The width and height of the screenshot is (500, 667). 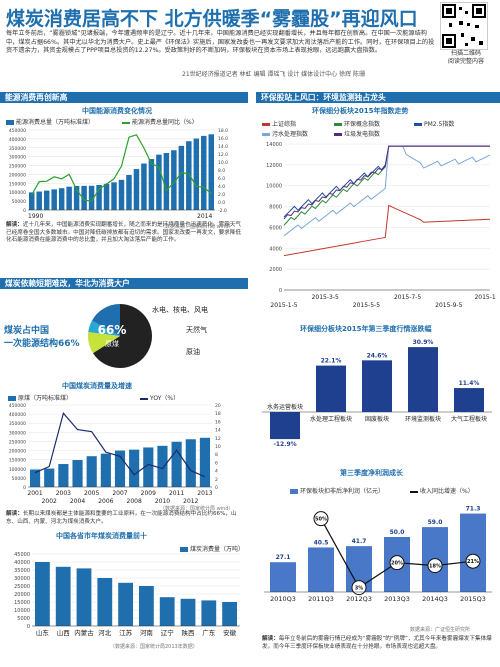 What do you see at coordinates (270, 639) in the screenshot?
I see `profit-note-label: 解读：` at bounding box center [270, 639].